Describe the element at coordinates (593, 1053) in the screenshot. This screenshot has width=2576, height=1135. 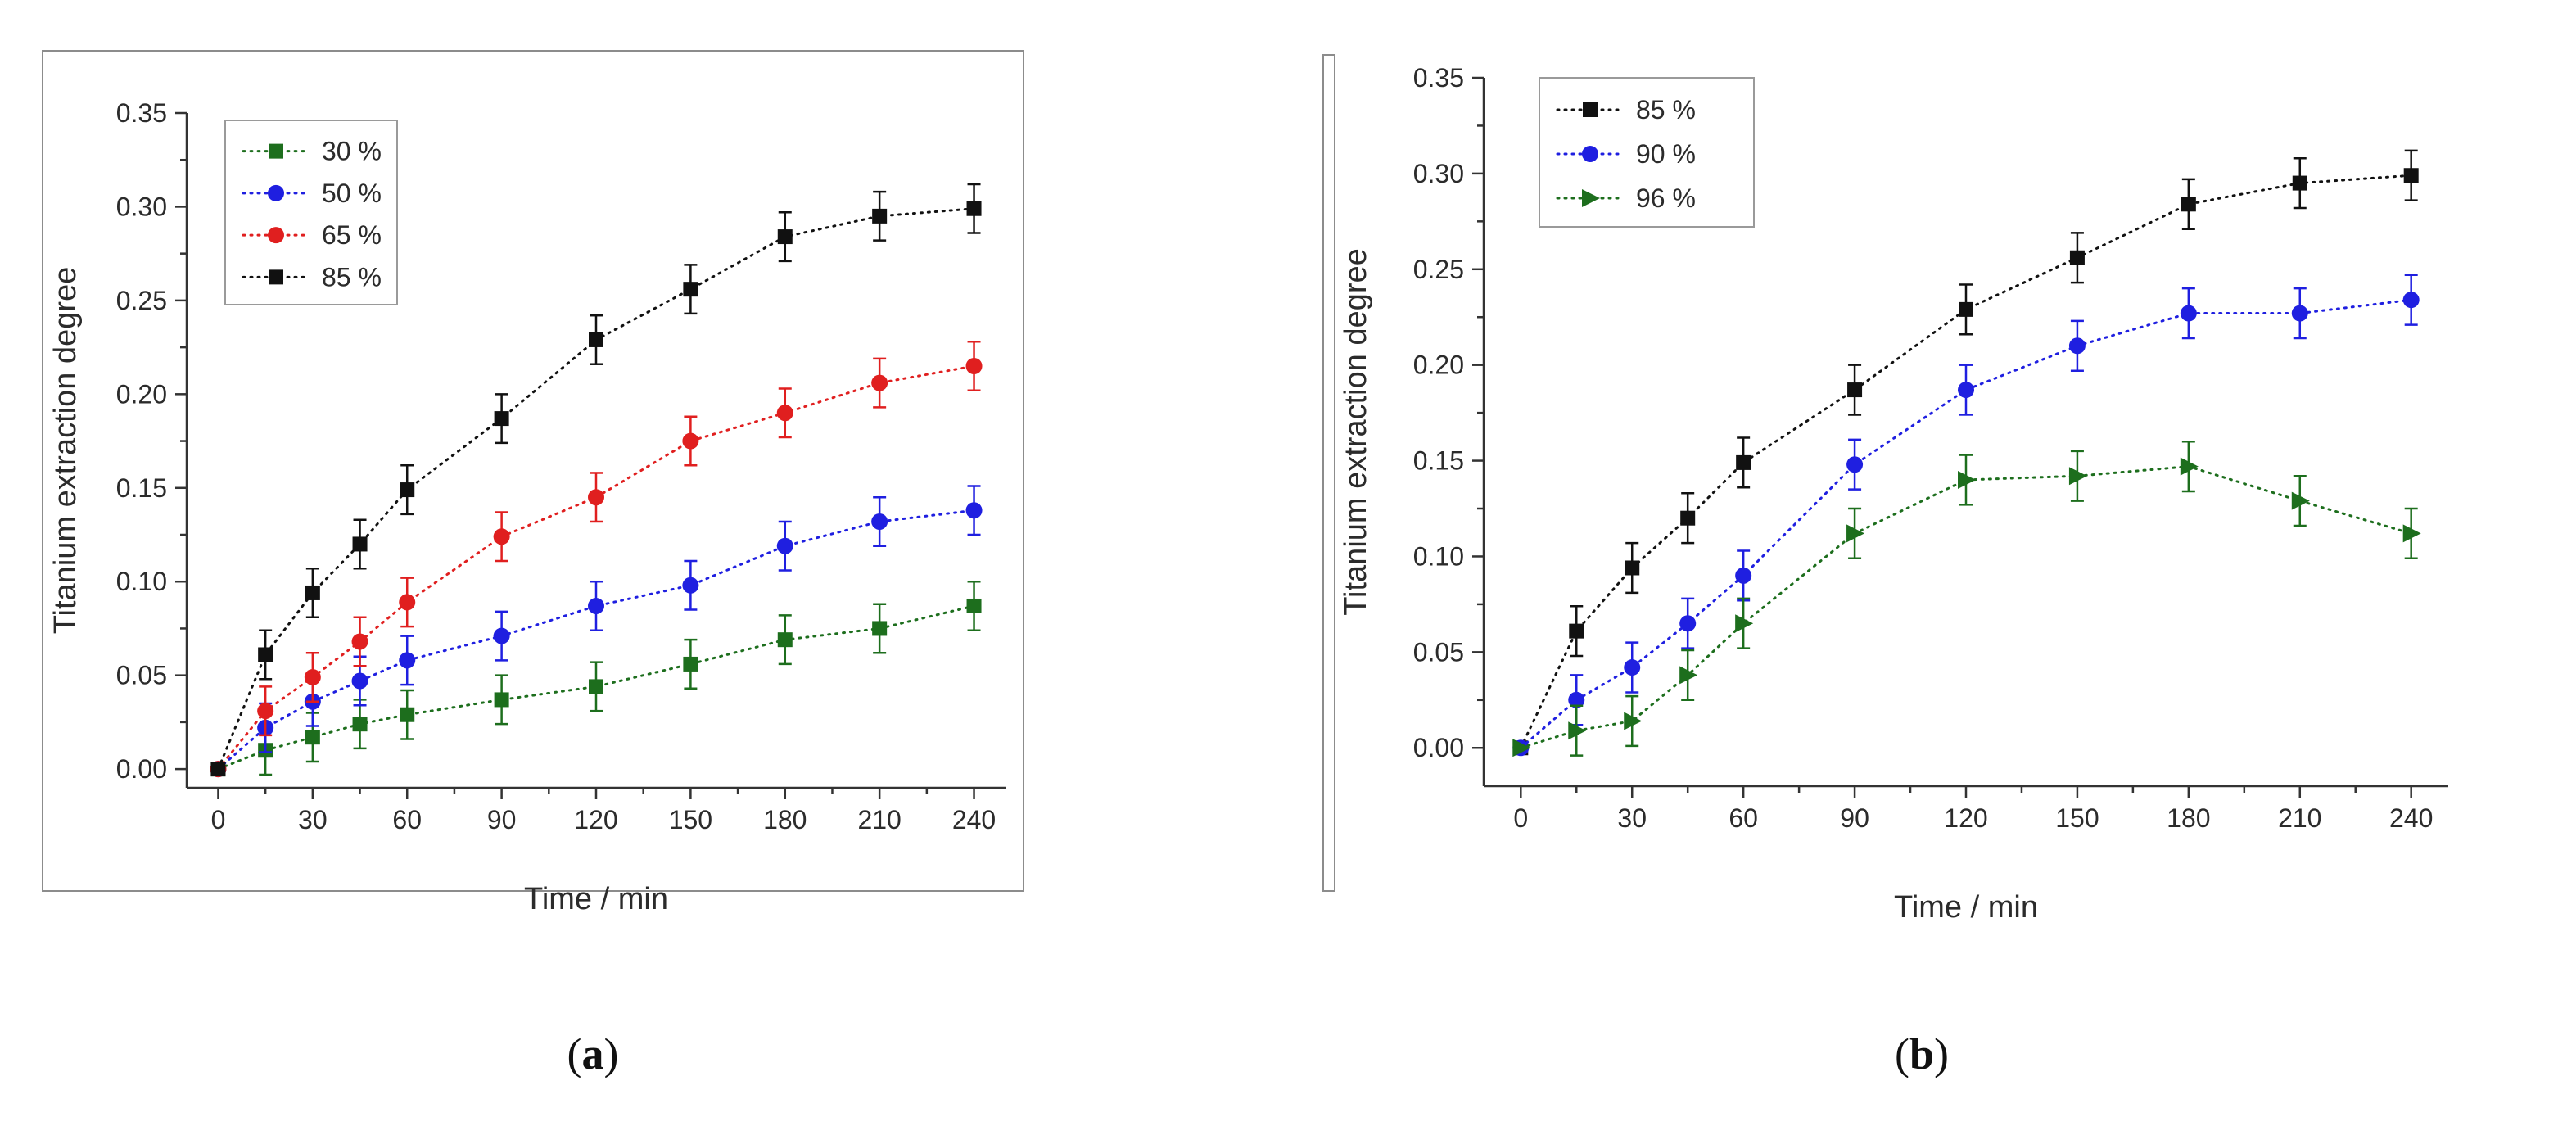
I see `caption-a: (a)` at that location.